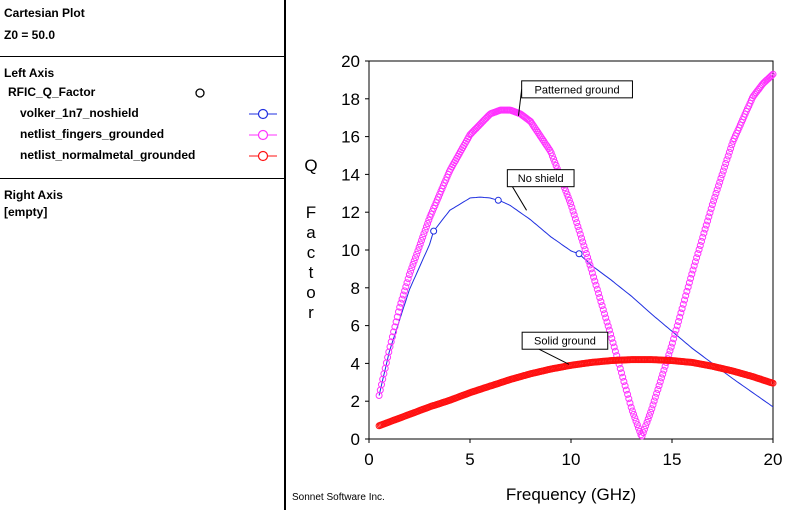 The height and width of the screenshot is (510, 790). Describe the element at coordinates (540, 178) in the screenshot. I see `annotation-box` at that location.